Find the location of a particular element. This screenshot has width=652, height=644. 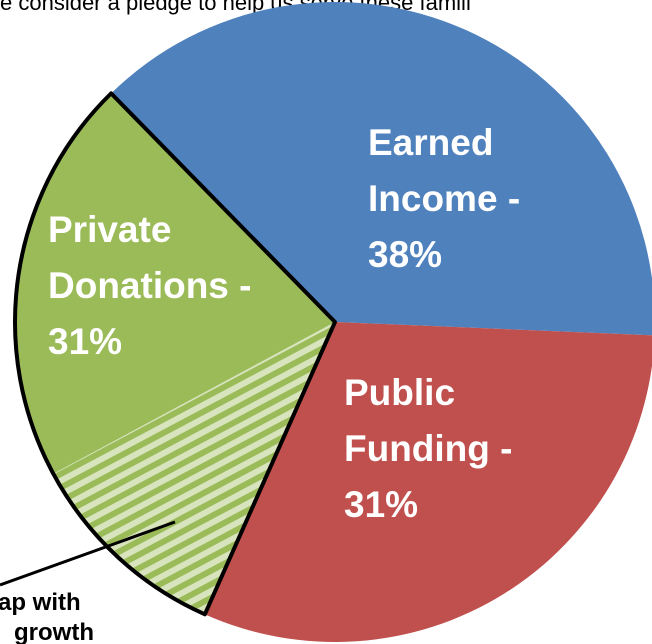

value-label: 38% is located at coordinates (405, 254).